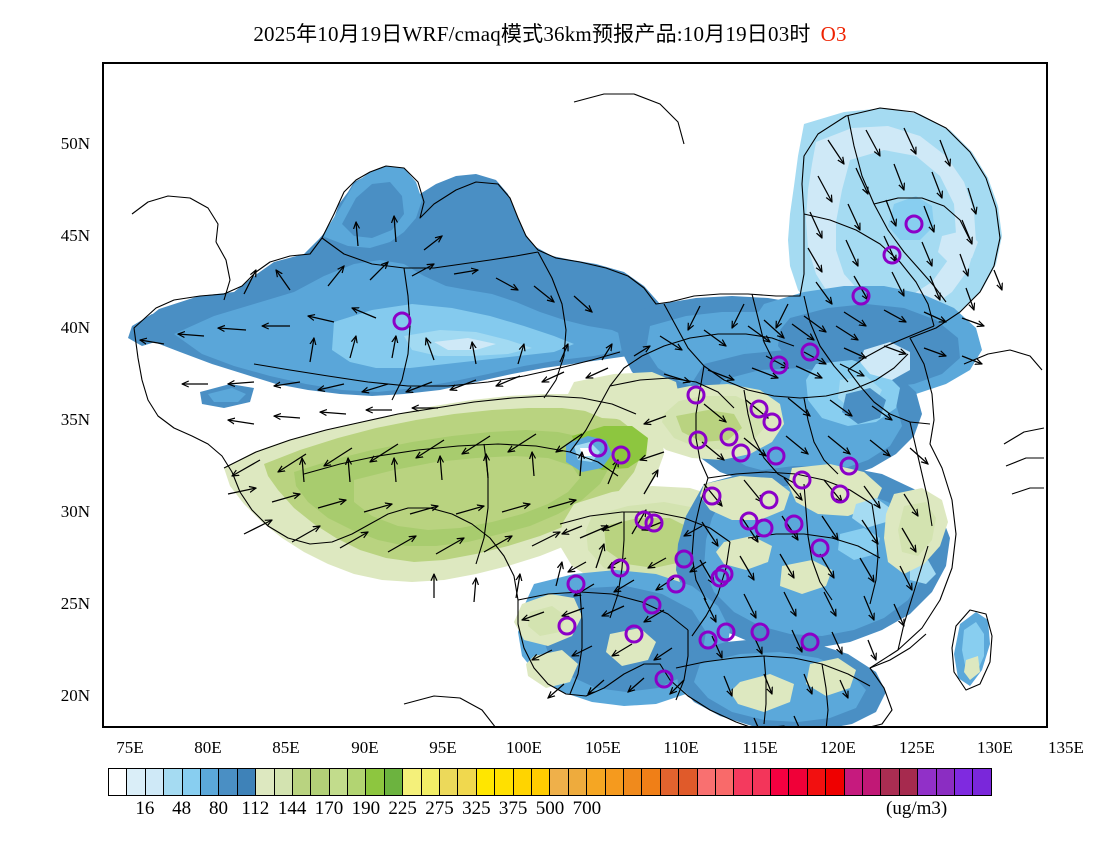  Describe the element at coordinates (75, 695) in the screenshot. I see `ytick-20N: 20N` at that location.